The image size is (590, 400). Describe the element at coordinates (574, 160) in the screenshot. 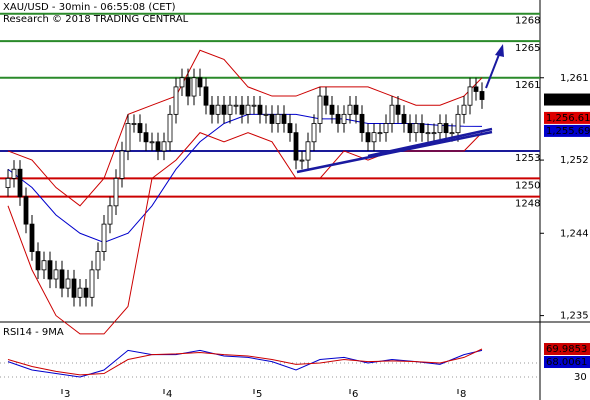

I see `y-tick-label: 1,252` at that location.